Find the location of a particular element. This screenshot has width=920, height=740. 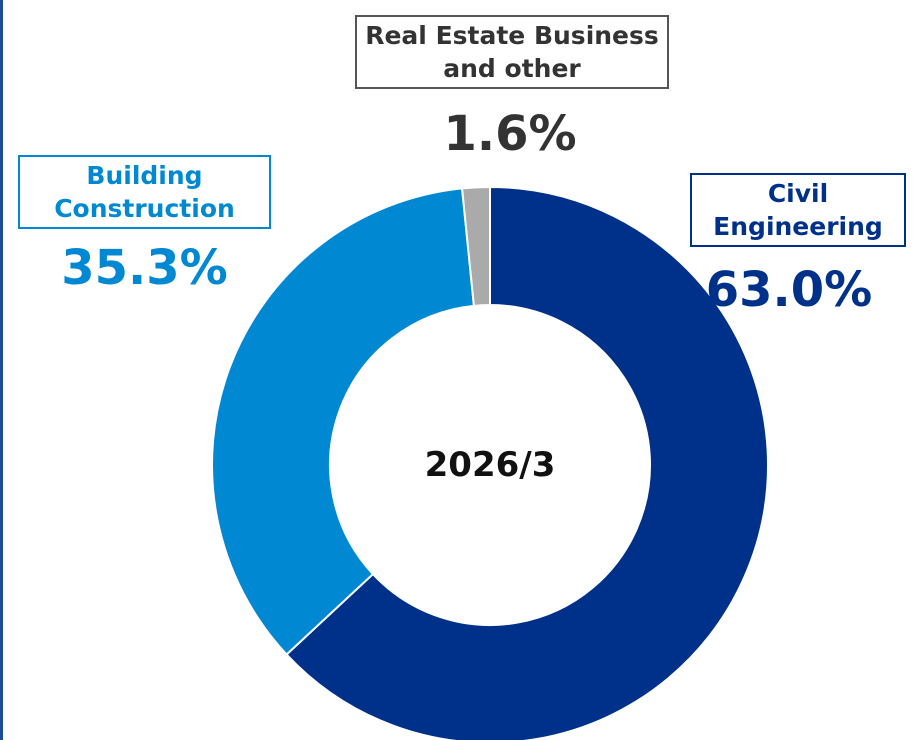

donut-segment is located at coordinates (475, 246).